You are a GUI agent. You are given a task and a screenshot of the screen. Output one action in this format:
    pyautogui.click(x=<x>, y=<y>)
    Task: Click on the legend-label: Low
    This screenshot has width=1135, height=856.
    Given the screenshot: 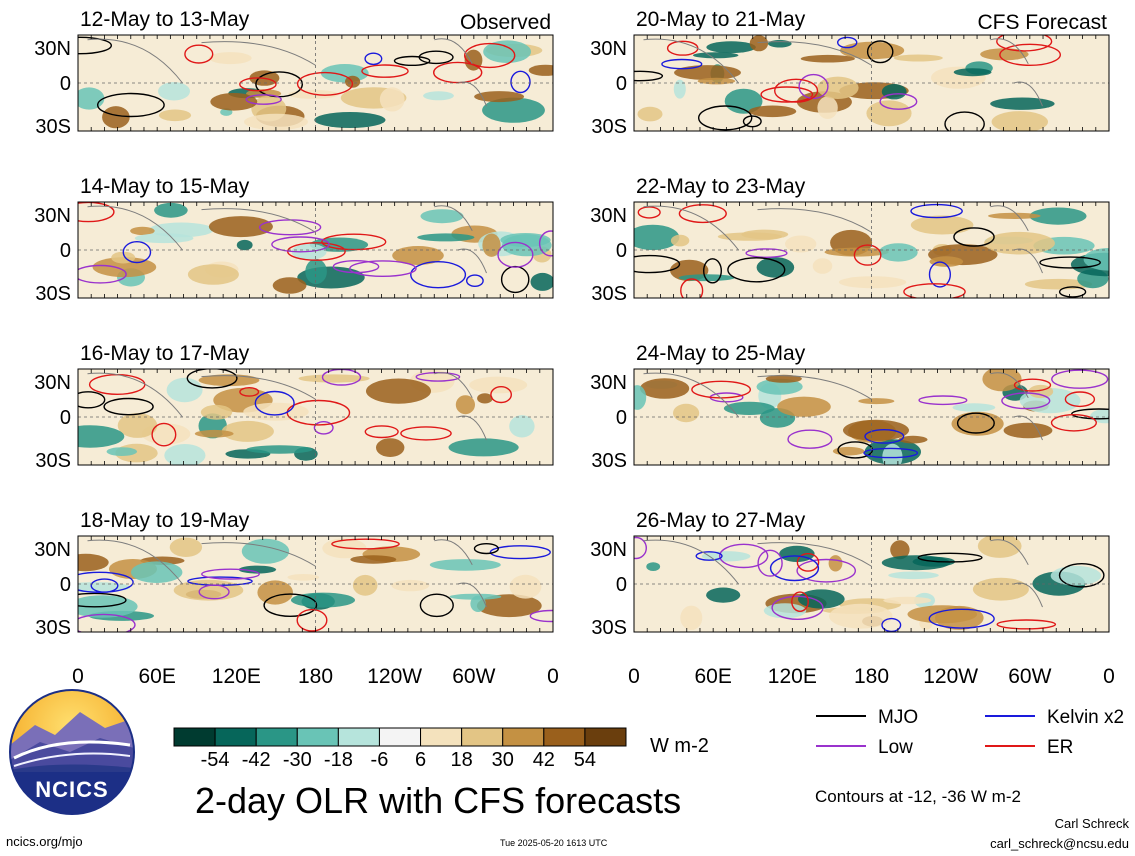 What is the action you would take?
    pyautogui.click(x=895, y=747)
    